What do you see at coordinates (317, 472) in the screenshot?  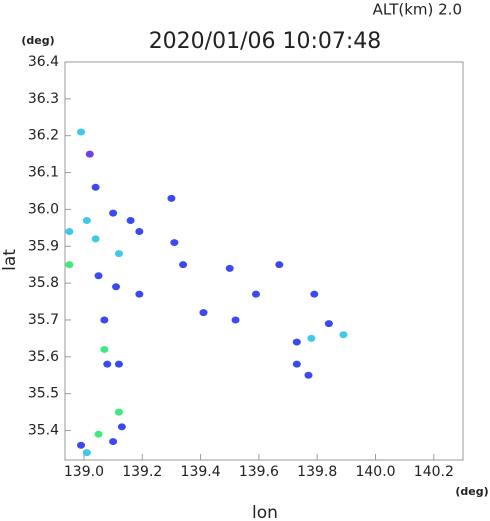 I see `x-tick-label: 139.8` at bounding box center [317, 472].